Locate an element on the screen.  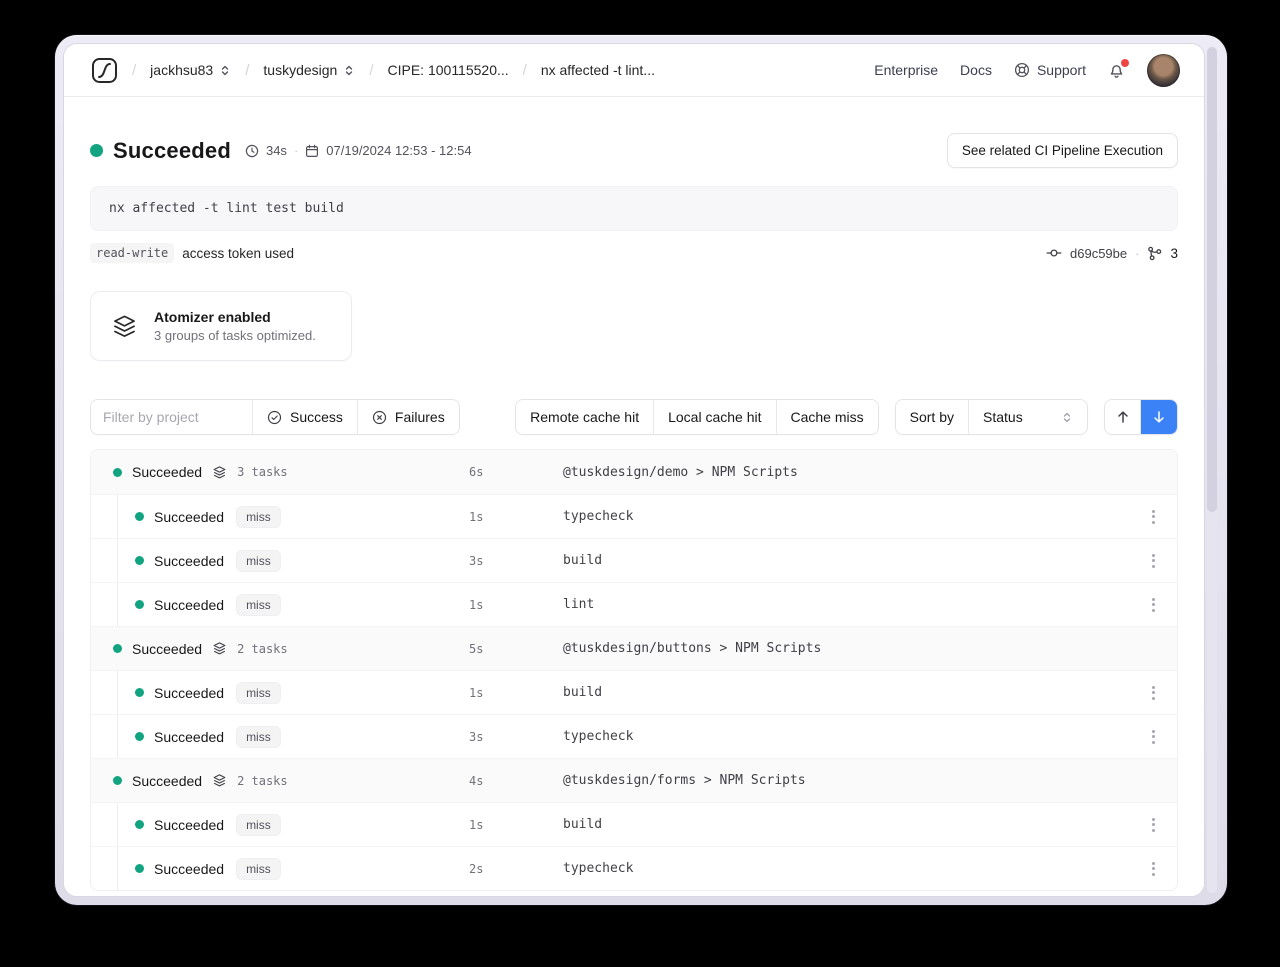
task-row: Succeeded miss 1s typecheck is located at coordinates (634, 516).